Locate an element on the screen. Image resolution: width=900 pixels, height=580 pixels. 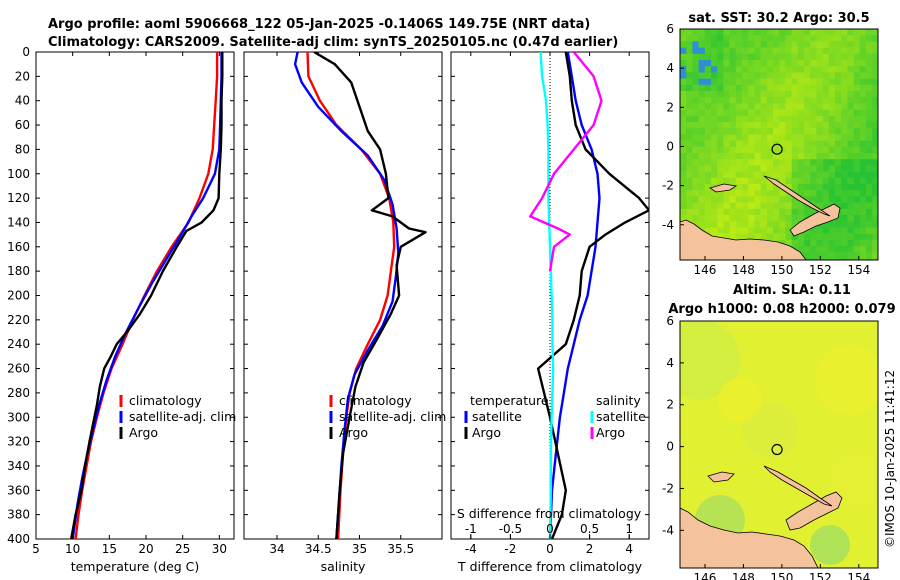
temperature-series is located at coordinates (147, 295).